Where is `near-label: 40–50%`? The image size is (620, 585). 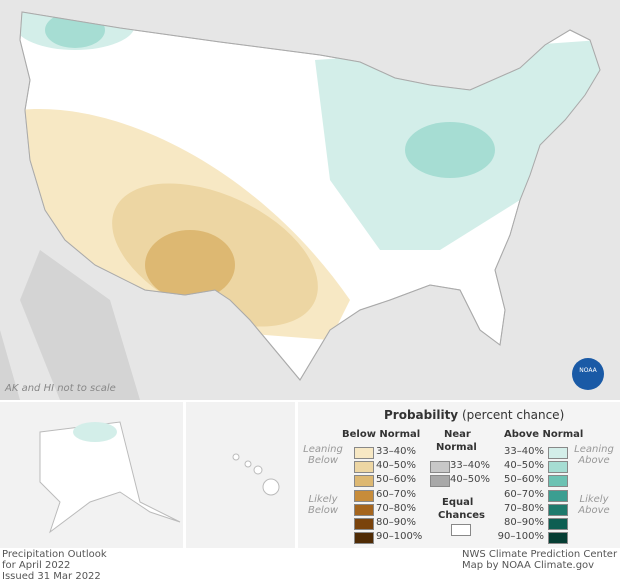 near-label: 40–50% is located at coordinates (470, 480).